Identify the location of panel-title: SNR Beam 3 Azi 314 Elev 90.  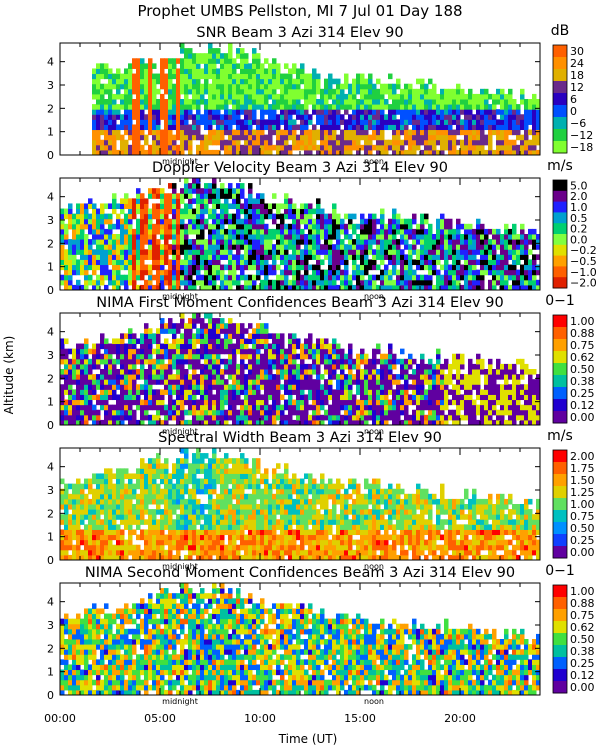
(299, 33).